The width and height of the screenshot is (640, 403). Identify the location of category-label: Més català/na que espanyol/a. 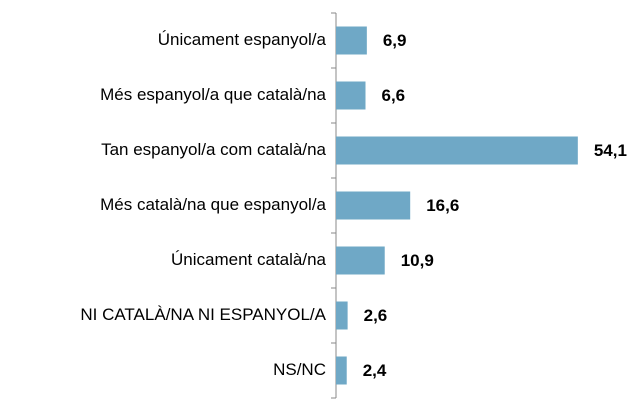
(213, 204).